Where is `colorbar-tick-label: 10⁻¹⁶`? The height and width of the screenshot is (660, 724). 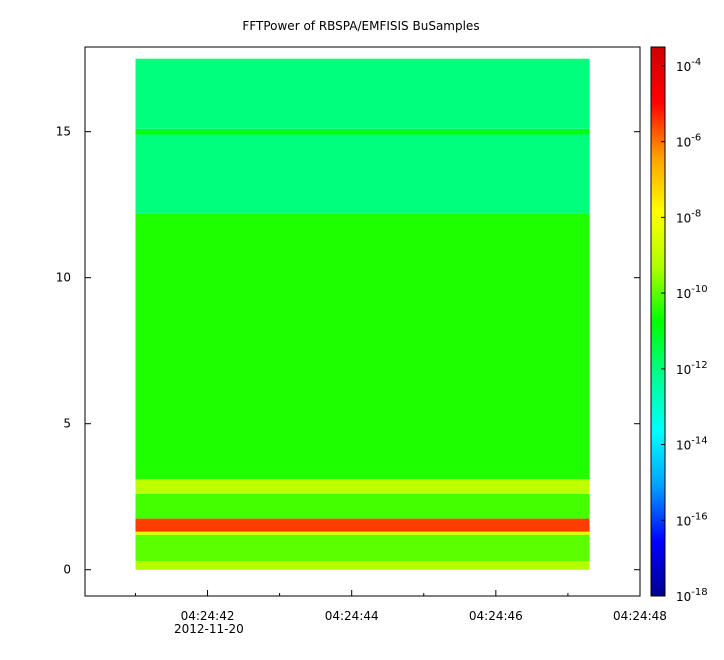
colorbar-tick-label: 10⁻¹⁶ is located at coordinates (692, 519).